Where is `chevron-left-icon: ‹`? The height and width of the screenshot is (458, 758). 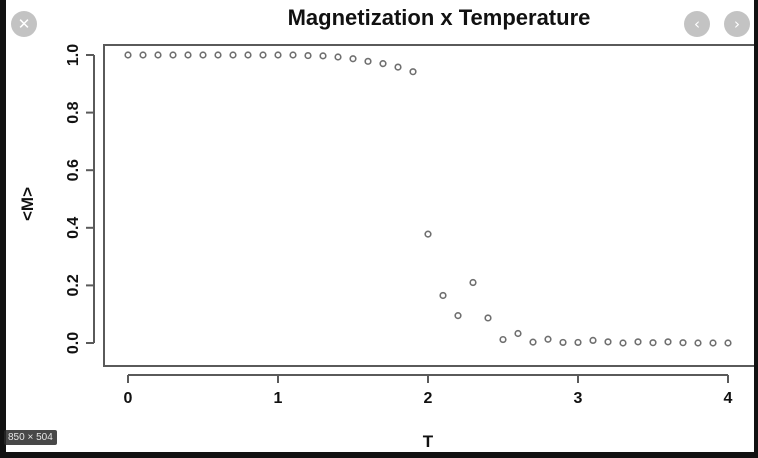
chevron-left-icon: ‹ is located at coordinates (697, 23).